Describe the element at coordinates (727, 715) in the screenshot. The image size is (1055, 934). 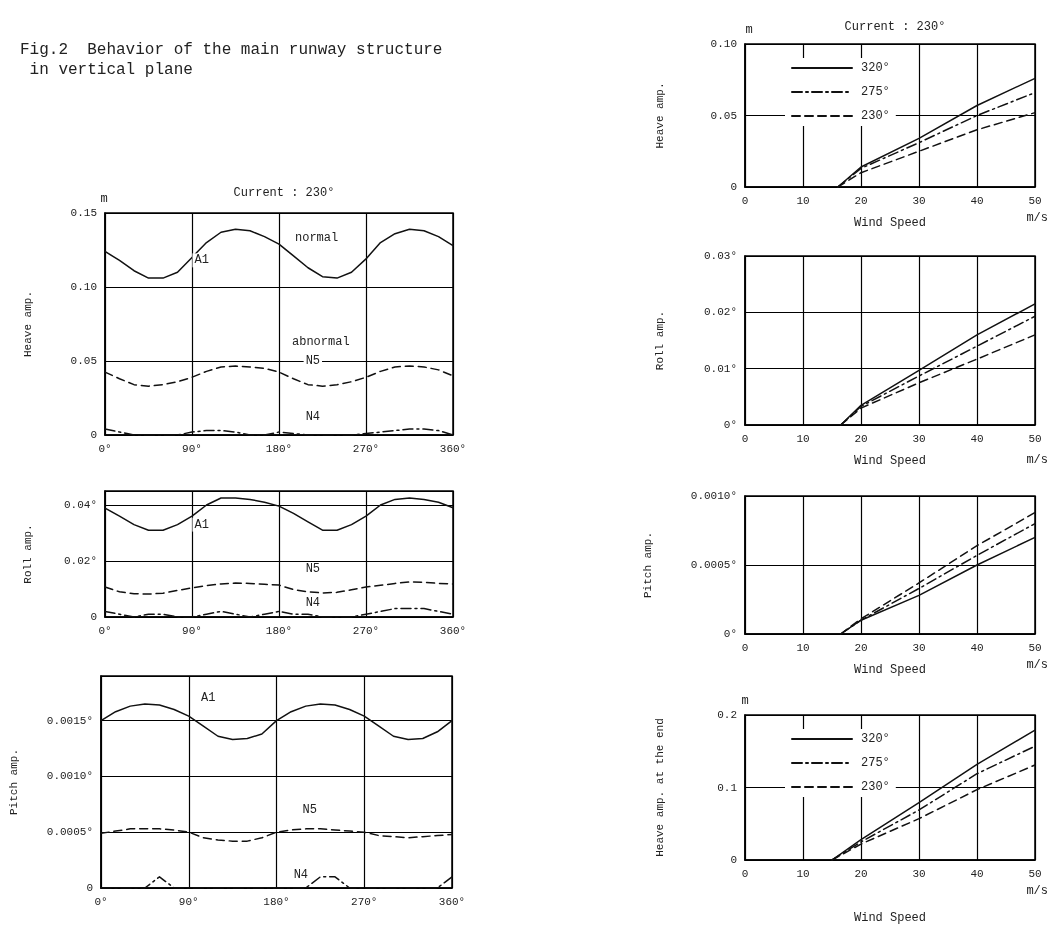
I see `y-tick-label: 0.2` at that location.